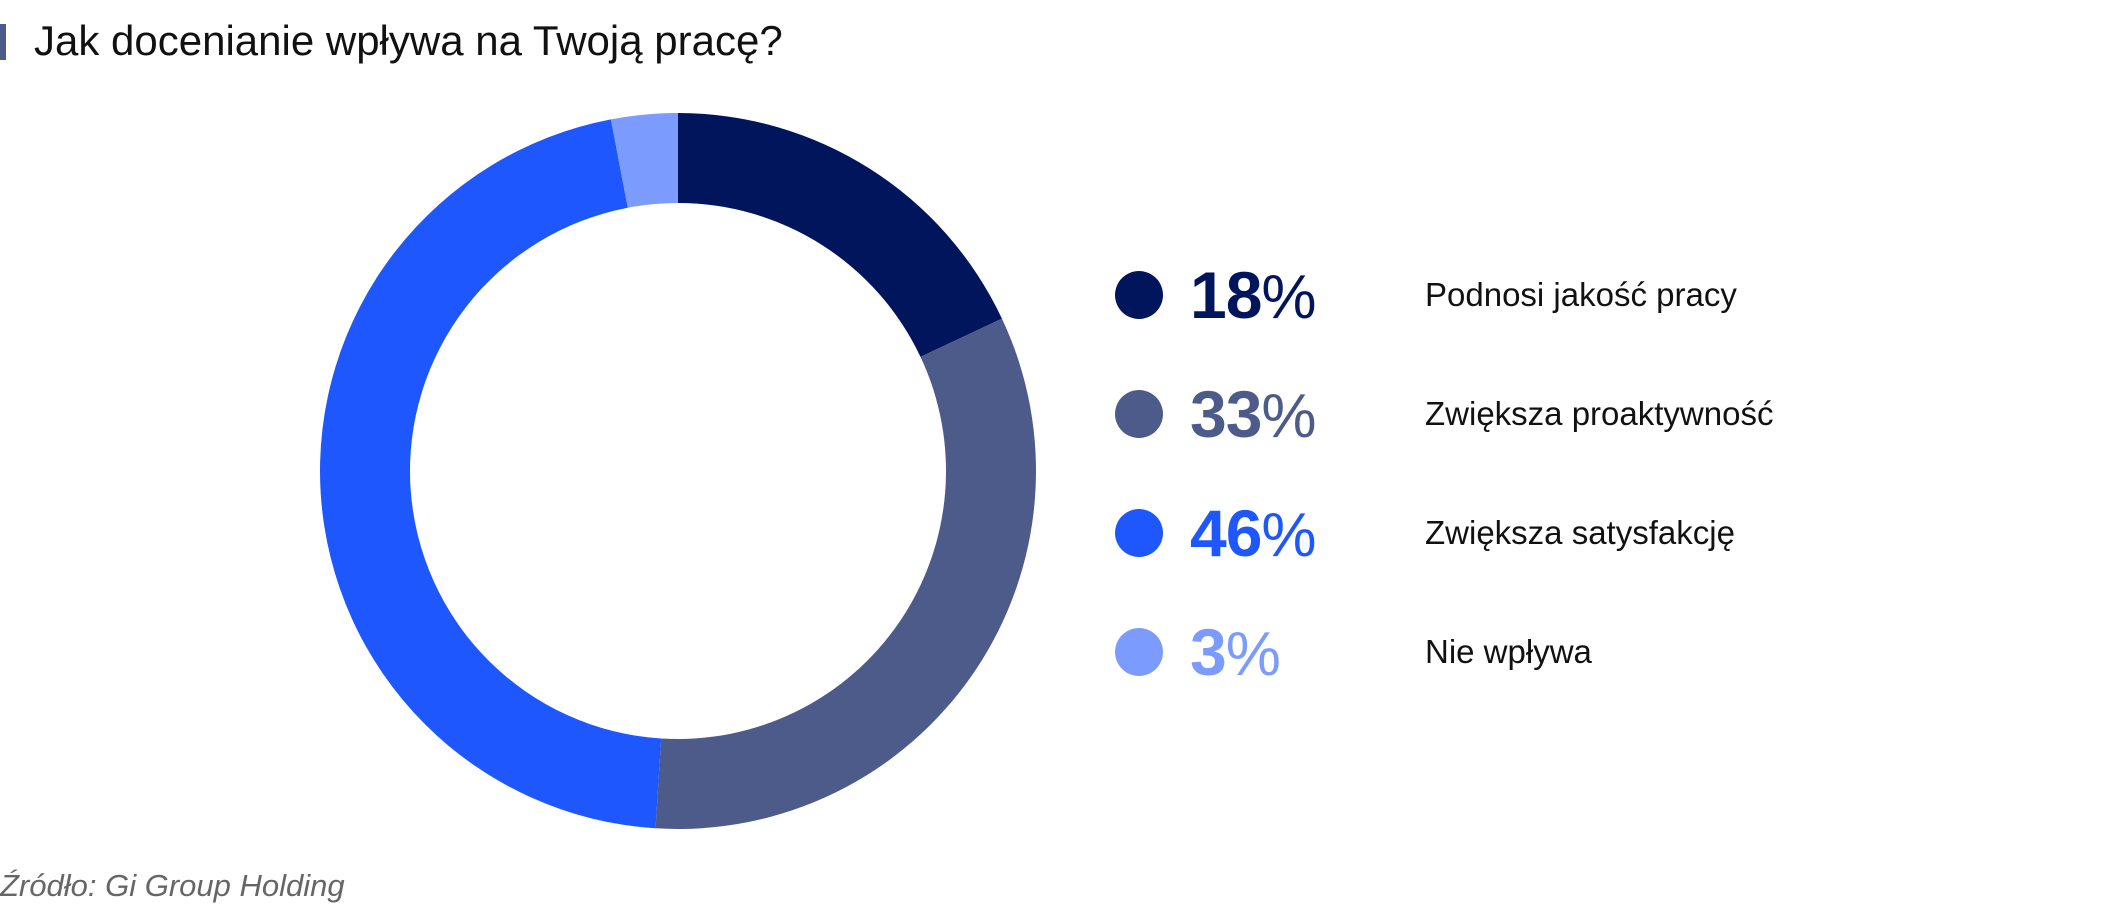 This screenshot has width=2126, height=908. Describe the element at coordinates (1599, 413) in the screenshot. I see `legend-label-zwieksza-proaktywnosc: Zwiększa proaktywność` at that location.